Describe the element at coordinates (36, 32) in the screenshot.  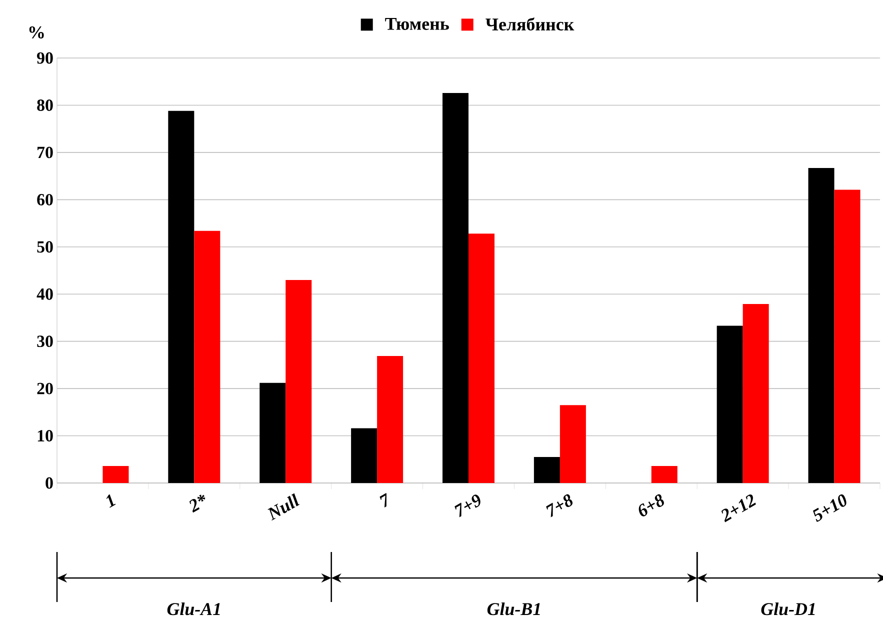
I see `y-axis-title: %` at that location.